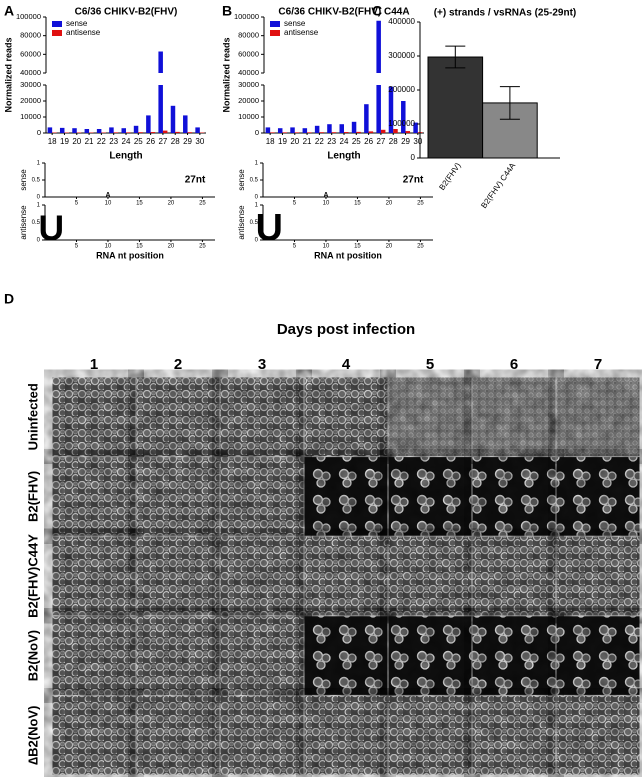 The height and width of the screenshot is (777, 642). What do you see at coordinates (257, 206) in the screenshot?
I see `y-tick-label: 1` at bounding box center [257, 206].